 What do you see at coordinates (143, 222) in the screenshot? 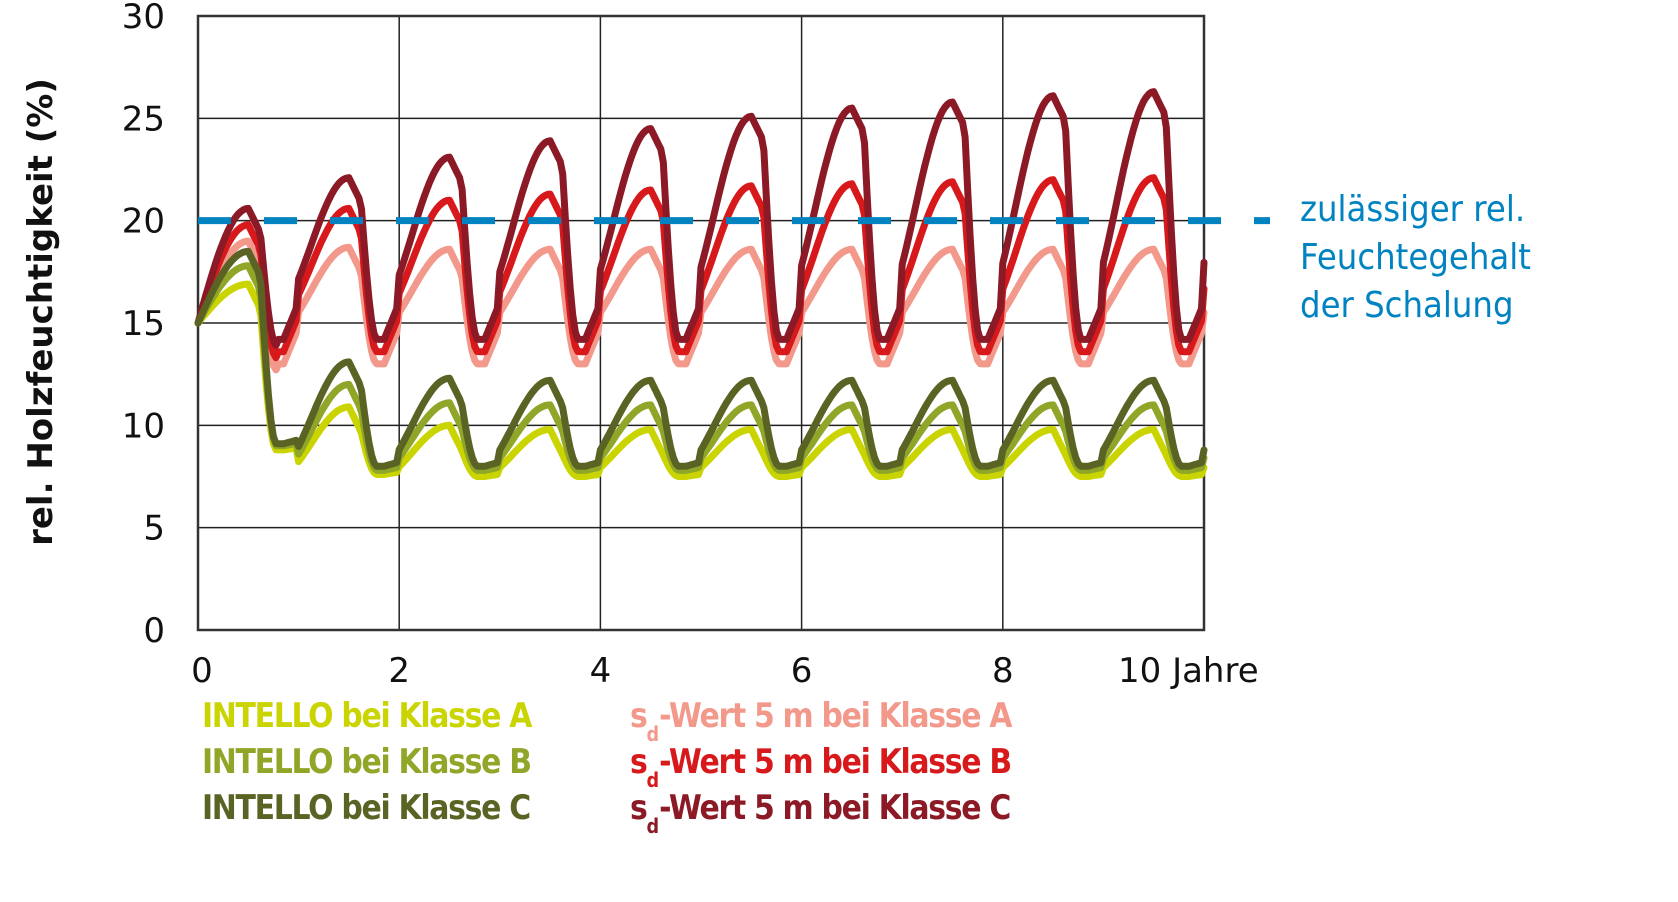
I see `y-tick-label: 20` at bounding box center [143, 222].